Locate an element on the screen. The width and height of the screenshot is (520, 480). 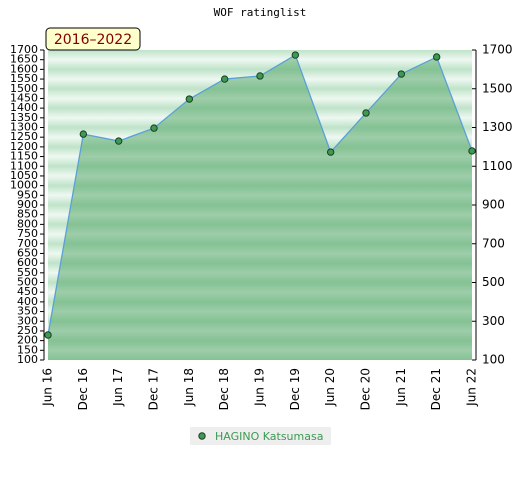
y-tick-label: 300 is located at coordinates (27, 320).